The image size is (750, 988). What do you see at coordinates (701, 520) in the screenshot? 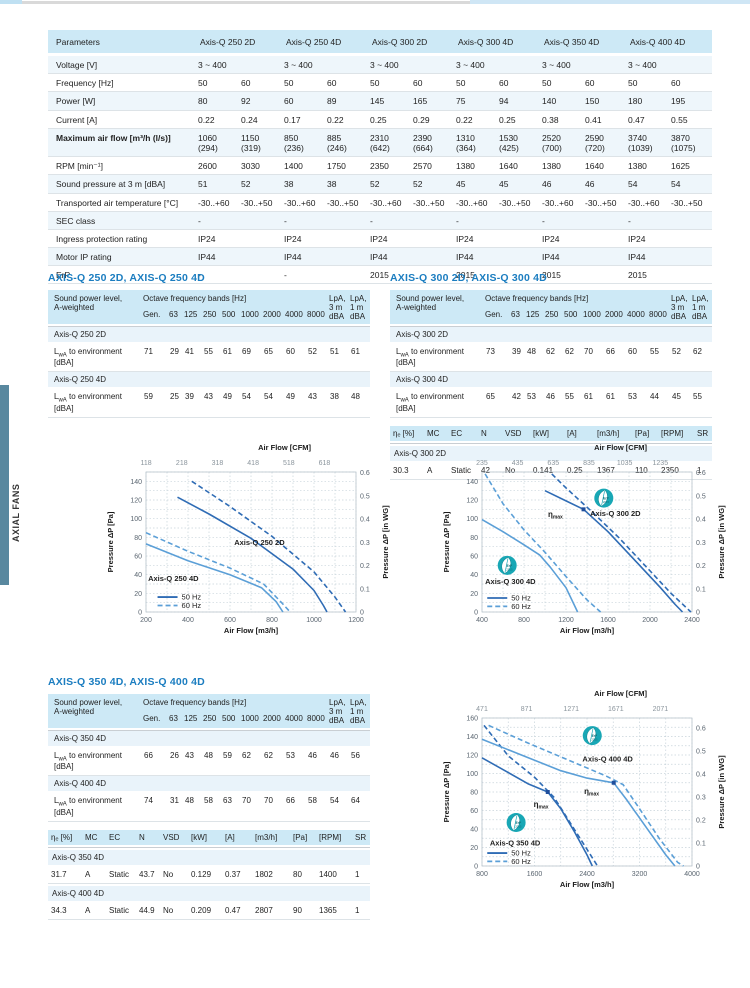
I see `right-axis-tick-label: 0.4` at bounding box center [701, 520].